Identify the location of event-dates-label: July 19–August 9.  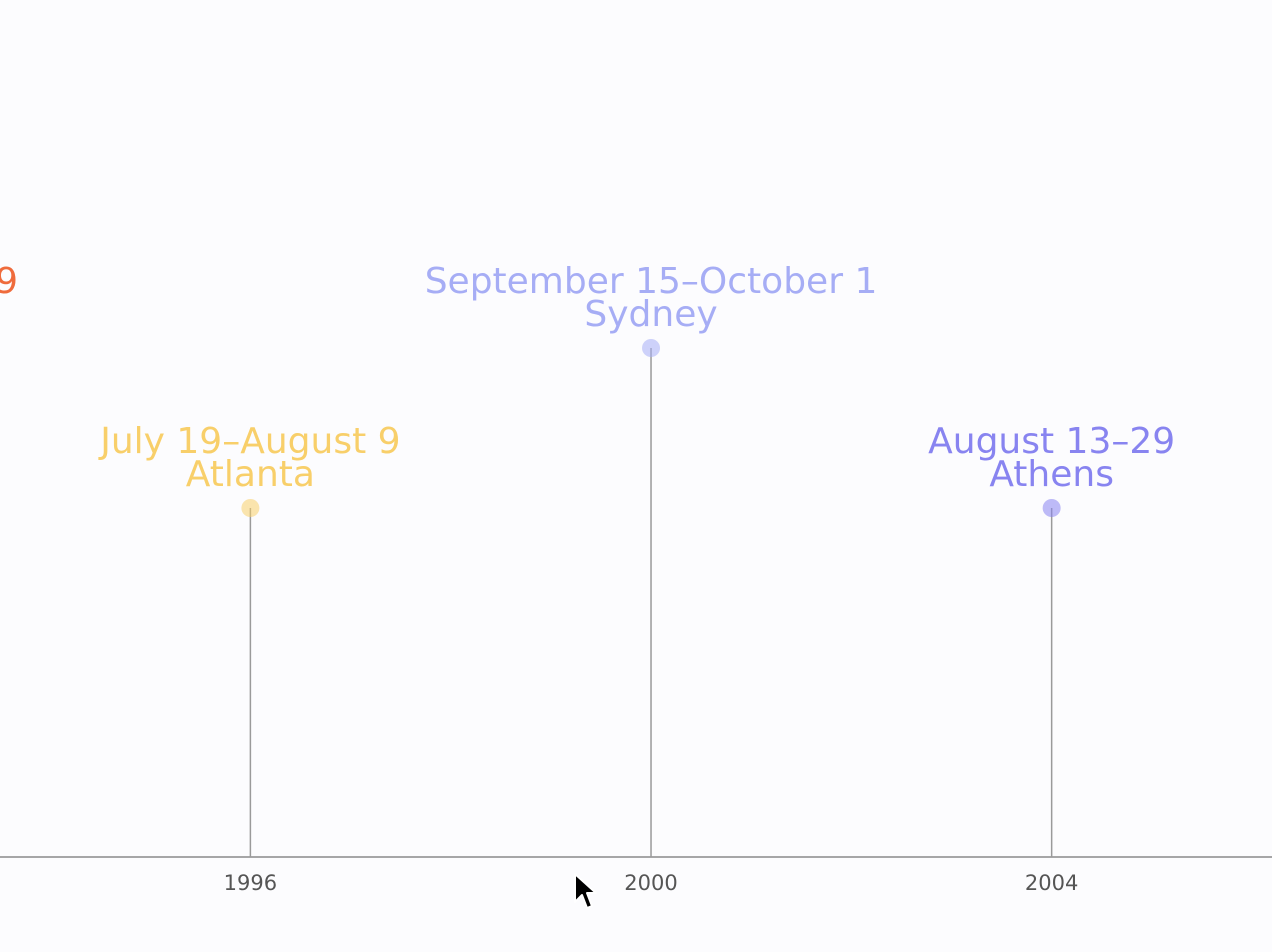
(249, 441).